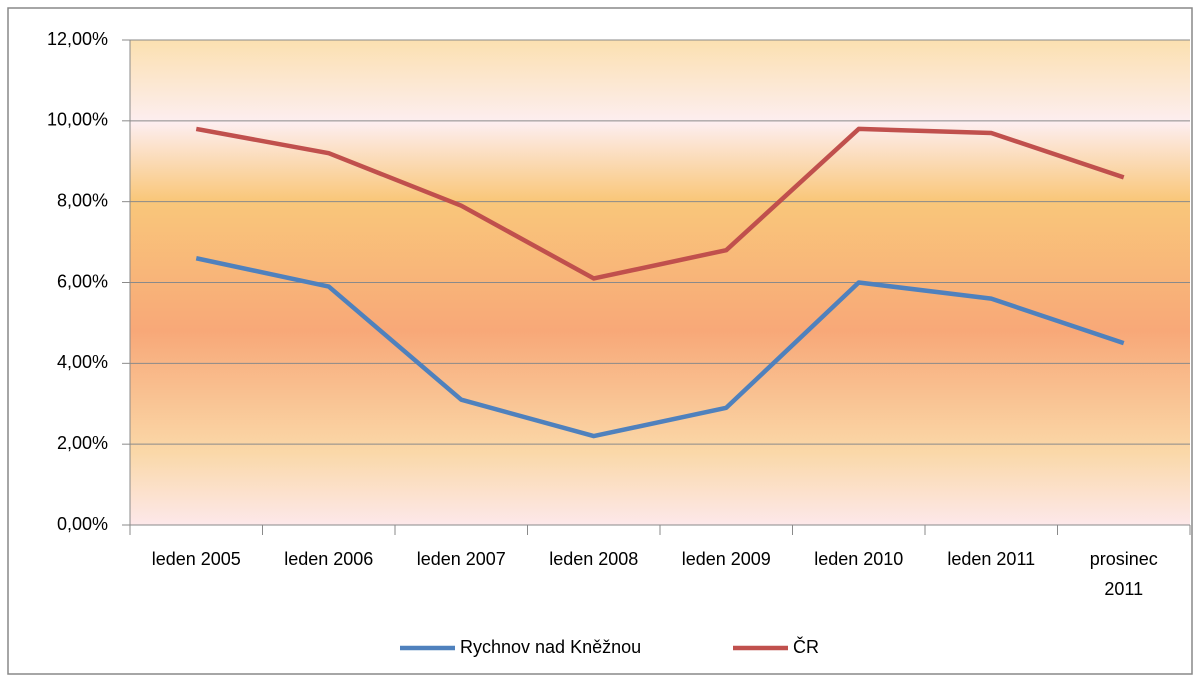 This screenshot has width=1200, height=682. What do you see at coordinates (859, 559) in the screenshot?
I see `x-tick-label: leden 2010` at bounding box center [859, 559].